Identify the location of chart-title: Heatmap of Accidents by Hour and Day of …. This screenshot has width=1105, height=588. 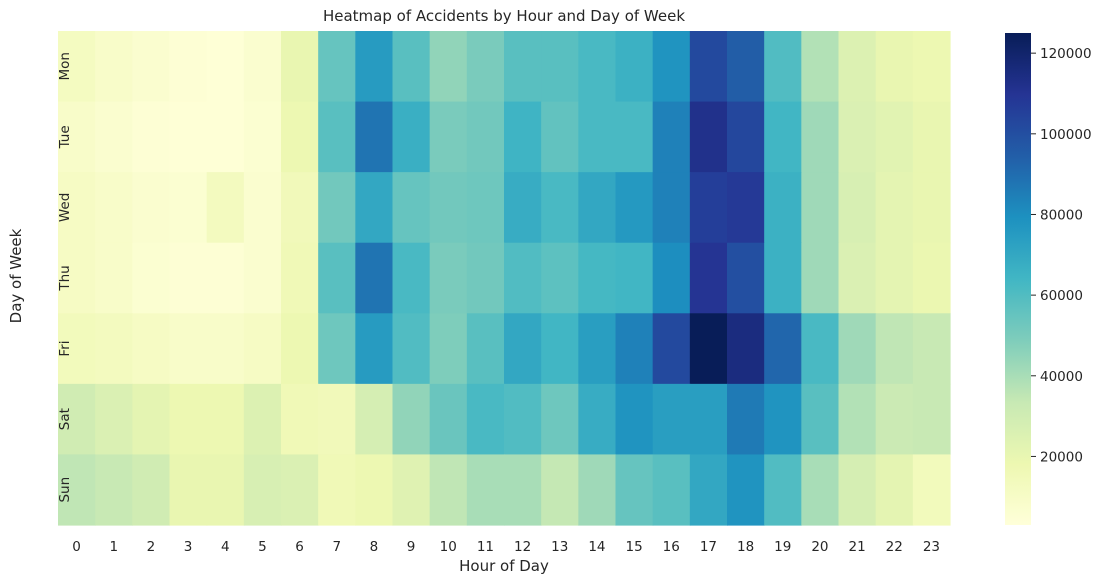
(504, 16).